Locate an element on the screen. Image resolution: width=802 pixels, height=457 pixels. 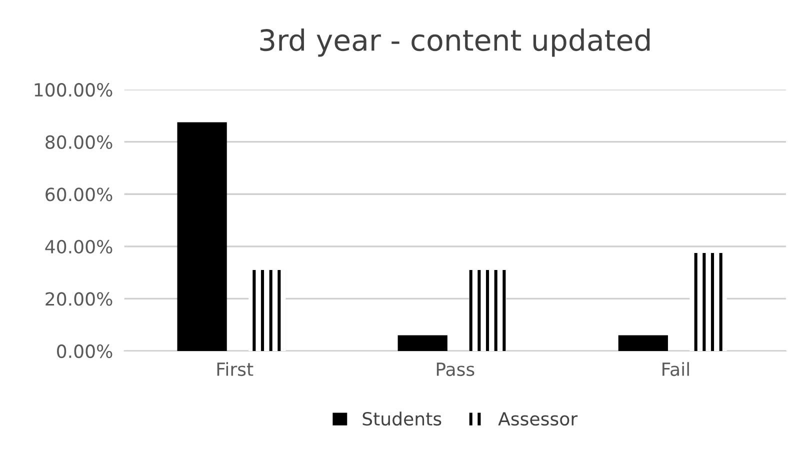
legend-label: Assessor is located at coordinates (538, 419).